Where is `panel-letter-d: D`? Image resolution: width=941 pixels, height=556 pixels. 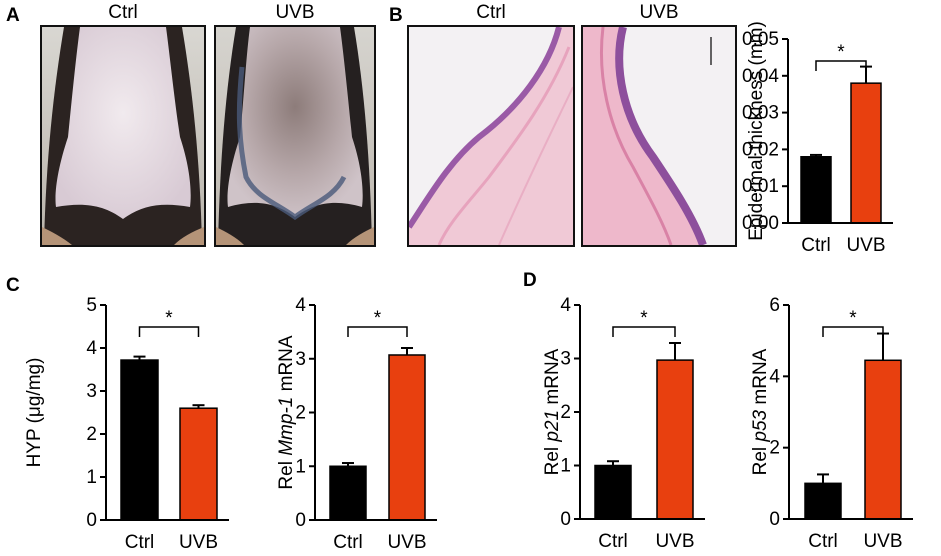 panel-letter-d: D is located at coordinates (530, 280).